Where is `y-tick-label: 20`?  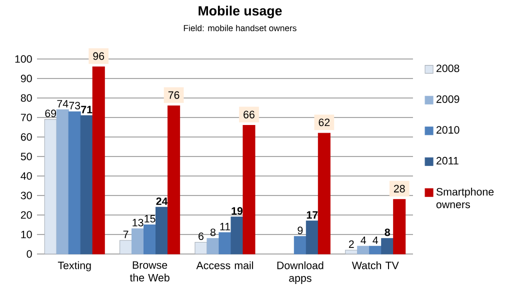
y-tick-label: 20 is located at coordinates (26, 215).